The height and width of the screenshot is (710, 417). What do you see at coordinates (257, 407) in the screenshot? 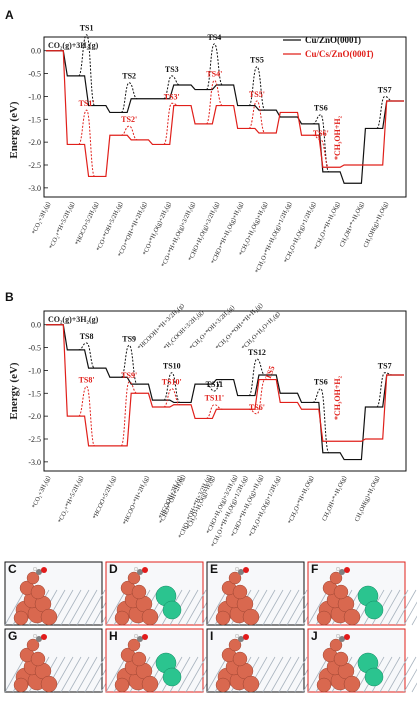
I see `ts-label: TS6'` at bounding box center [257, 407].